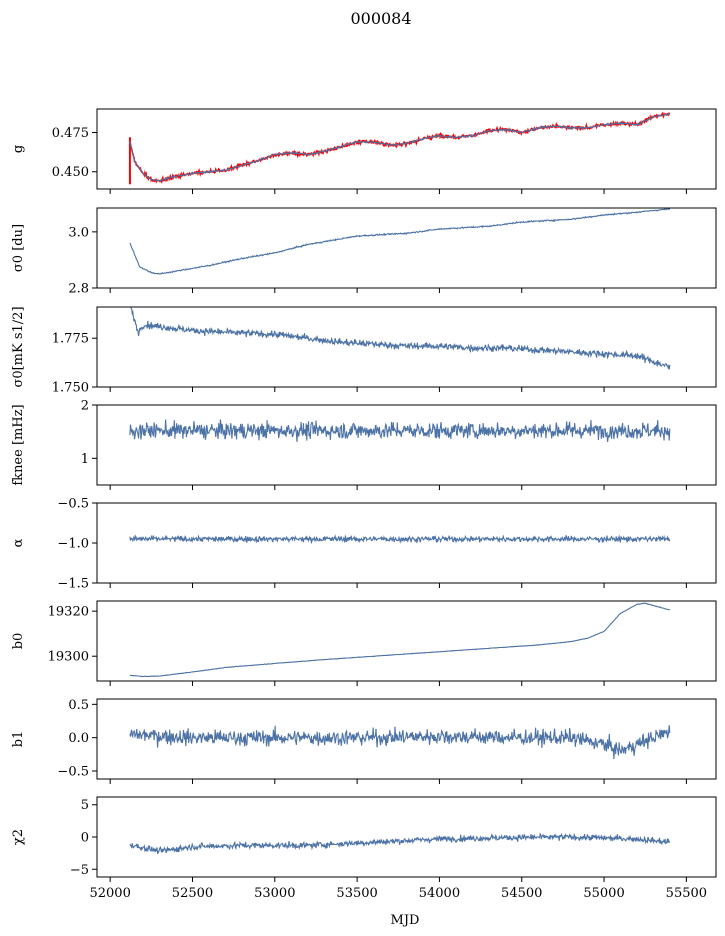 The image size is (725, 936). What do you see at coordinates (603, 893) in the screenshot?
I see `x-tick-label: 55000` at bounding box center [603, 893].